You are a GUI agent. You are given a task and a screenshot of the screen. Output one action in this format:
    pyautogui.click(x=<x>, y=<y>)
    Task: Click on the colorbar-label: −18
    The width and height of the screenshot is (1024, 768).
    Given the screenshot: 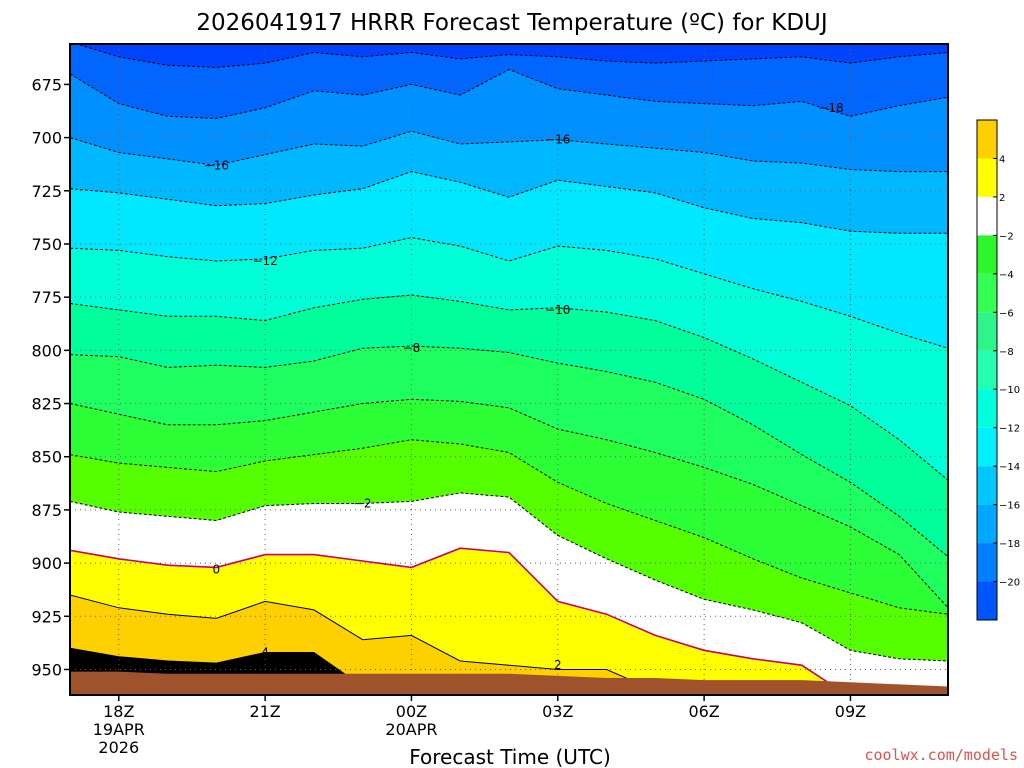 What is the action you would take?
    pyautogui.click(x=1009, y=544)
    